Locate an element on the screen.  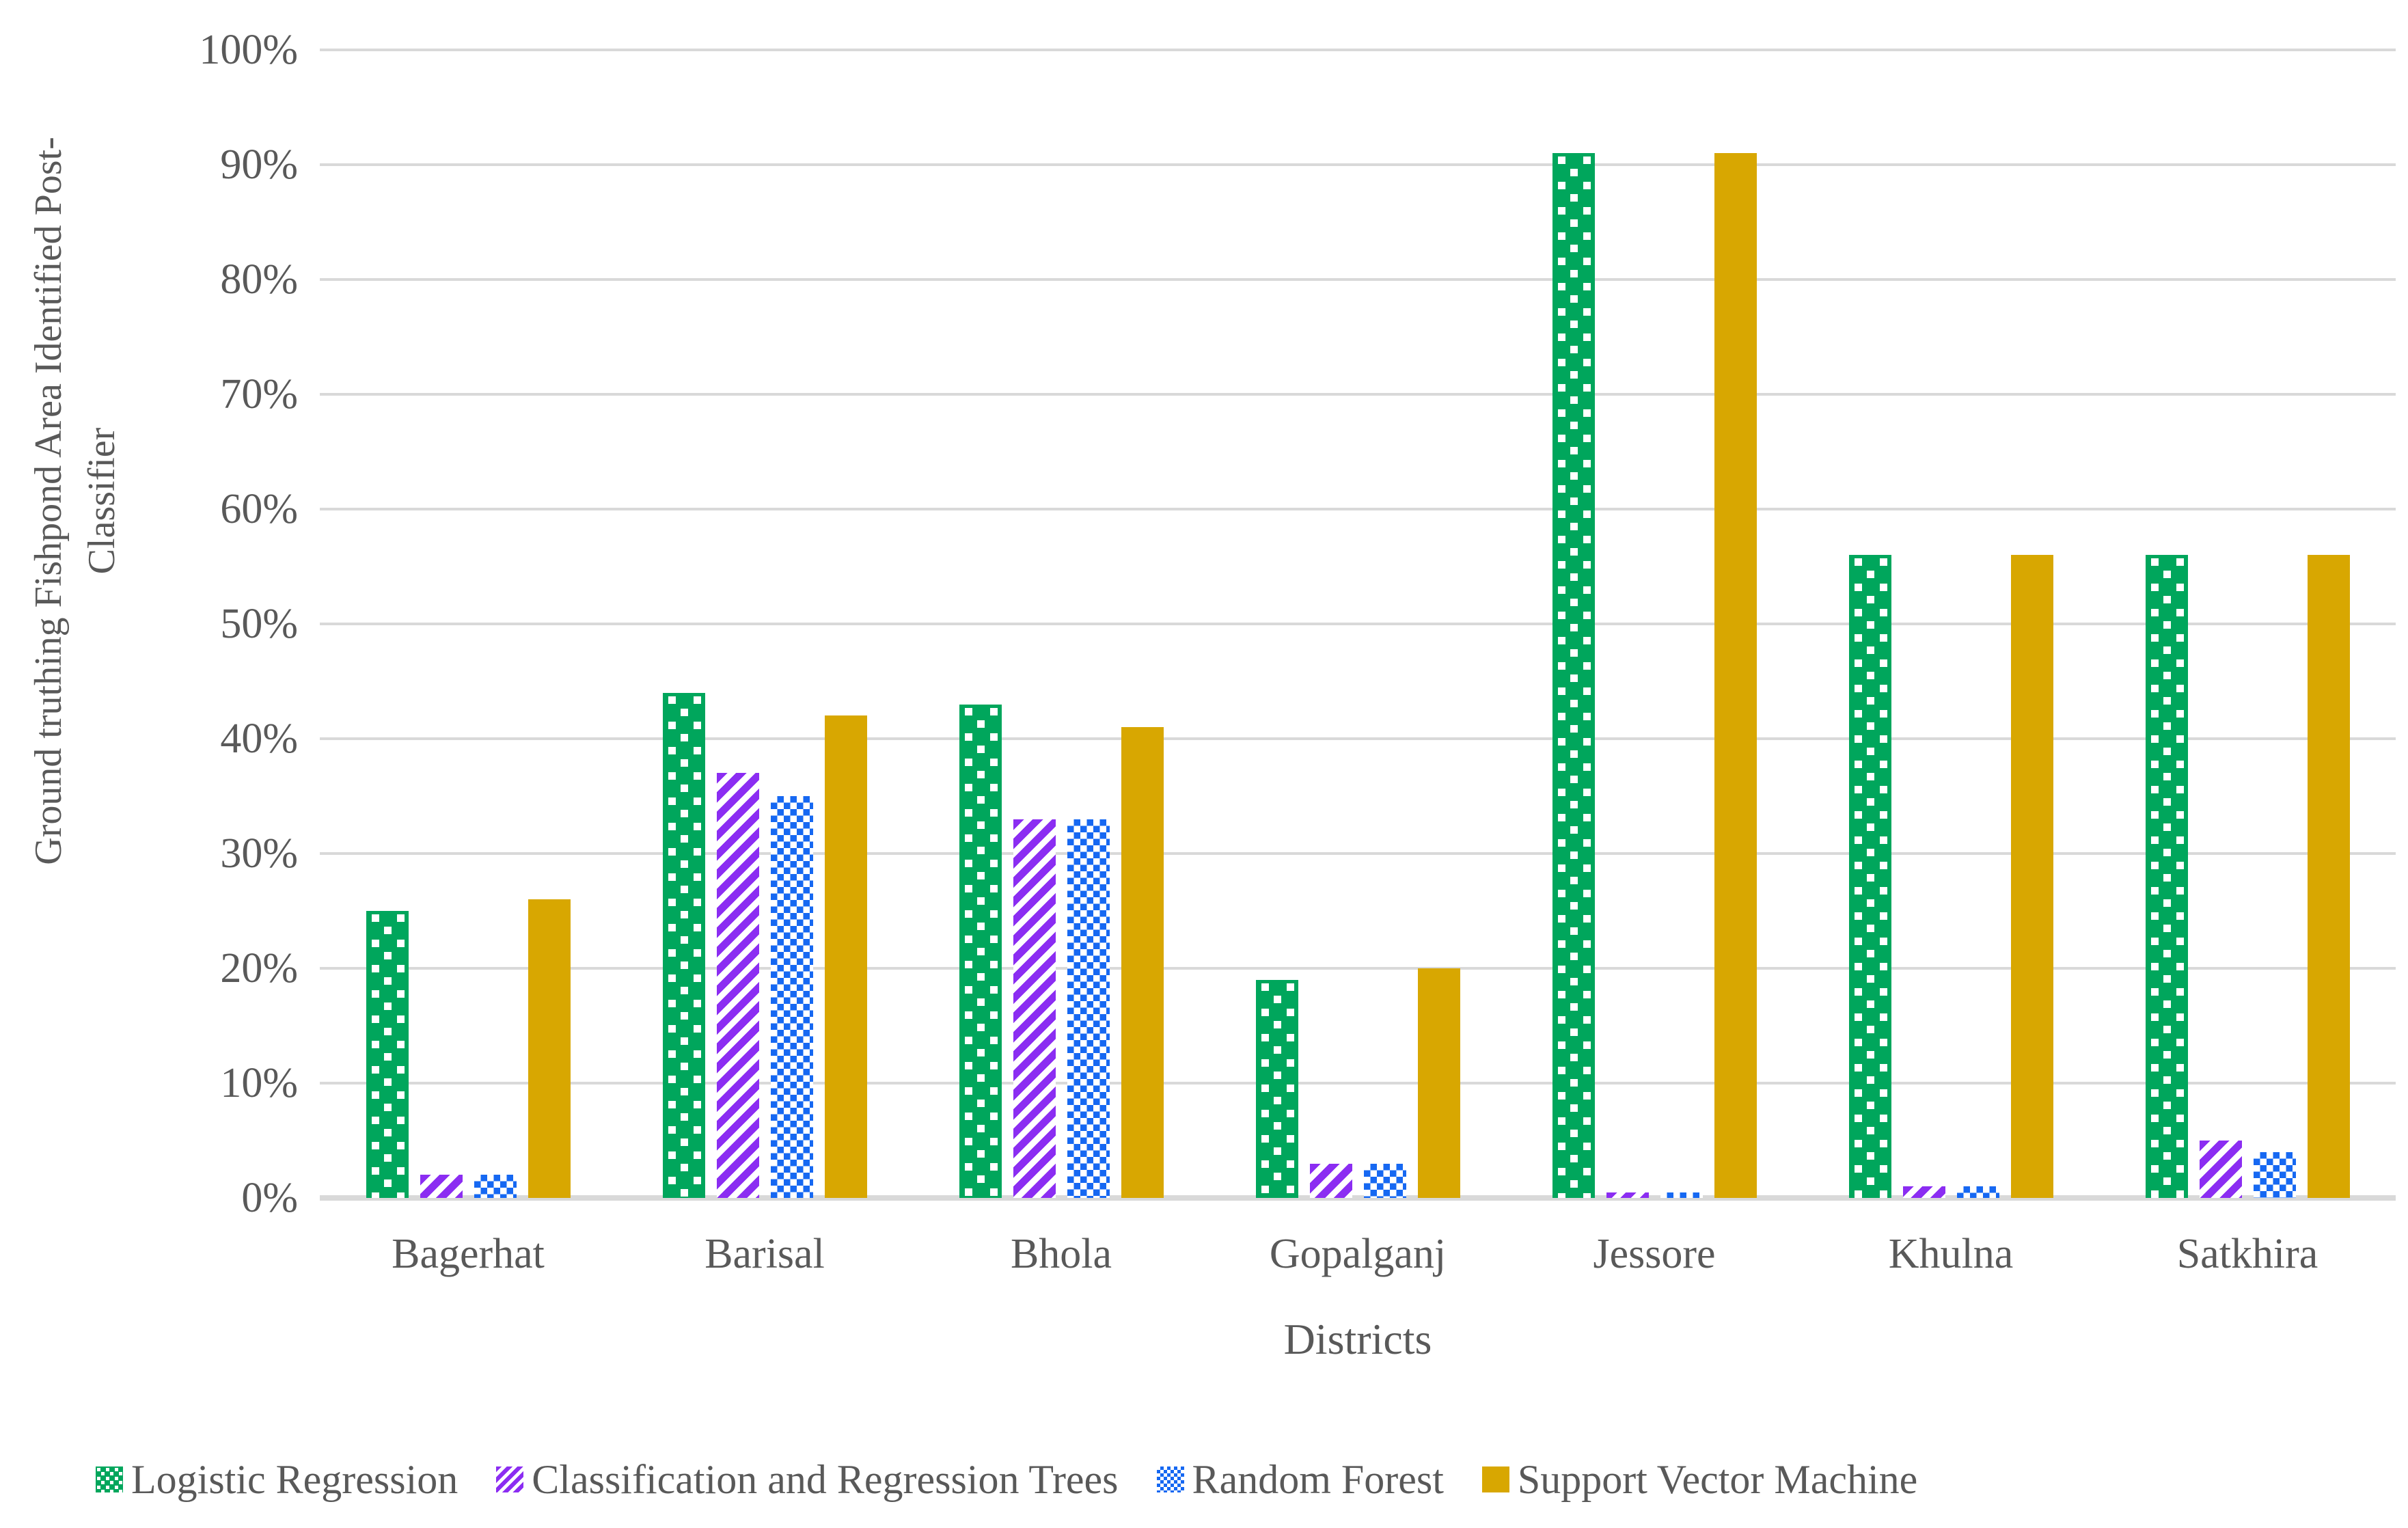
y-tick-label: 60% is located at coordinates (259, 509).